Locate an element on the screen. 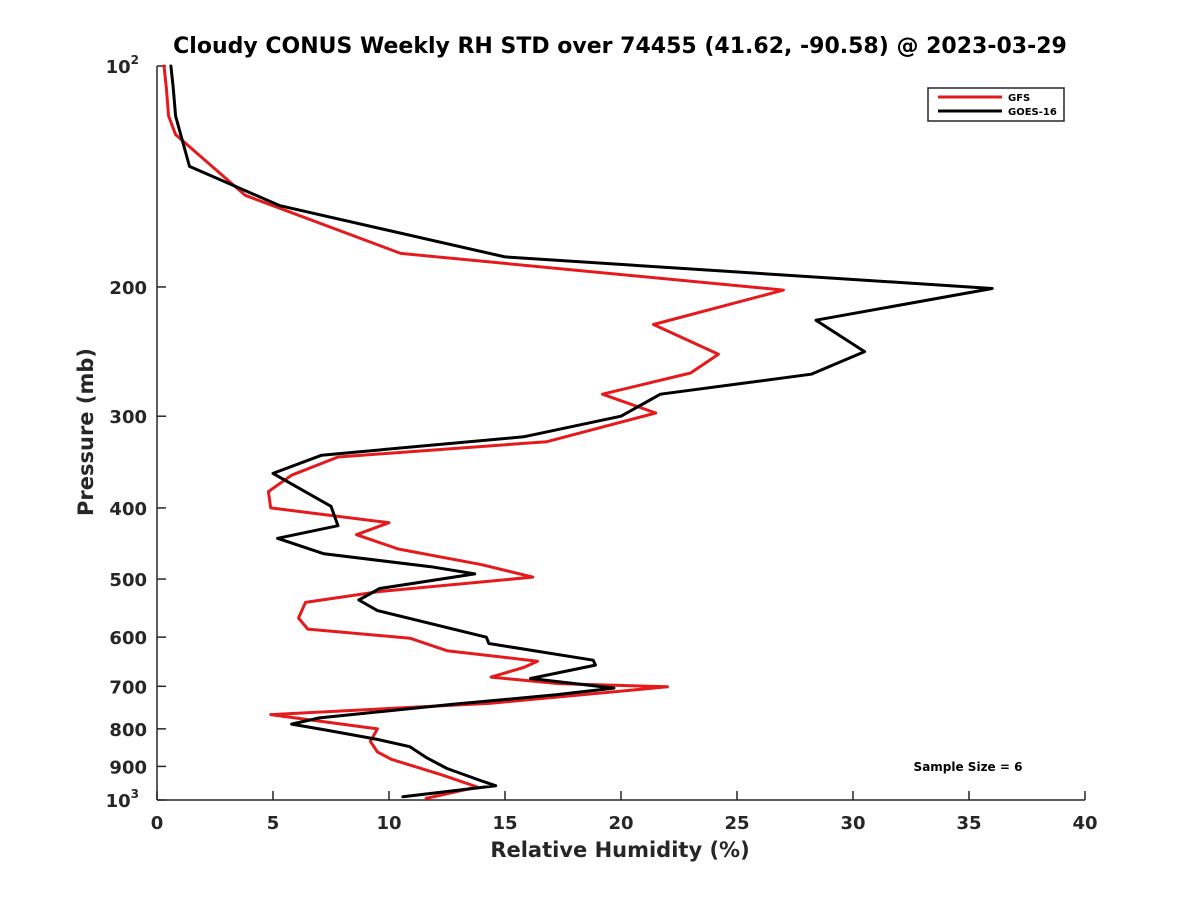 This screenshot has height=900, width=1200. y-tick-label: 700 is located at coordinates (128, 687).